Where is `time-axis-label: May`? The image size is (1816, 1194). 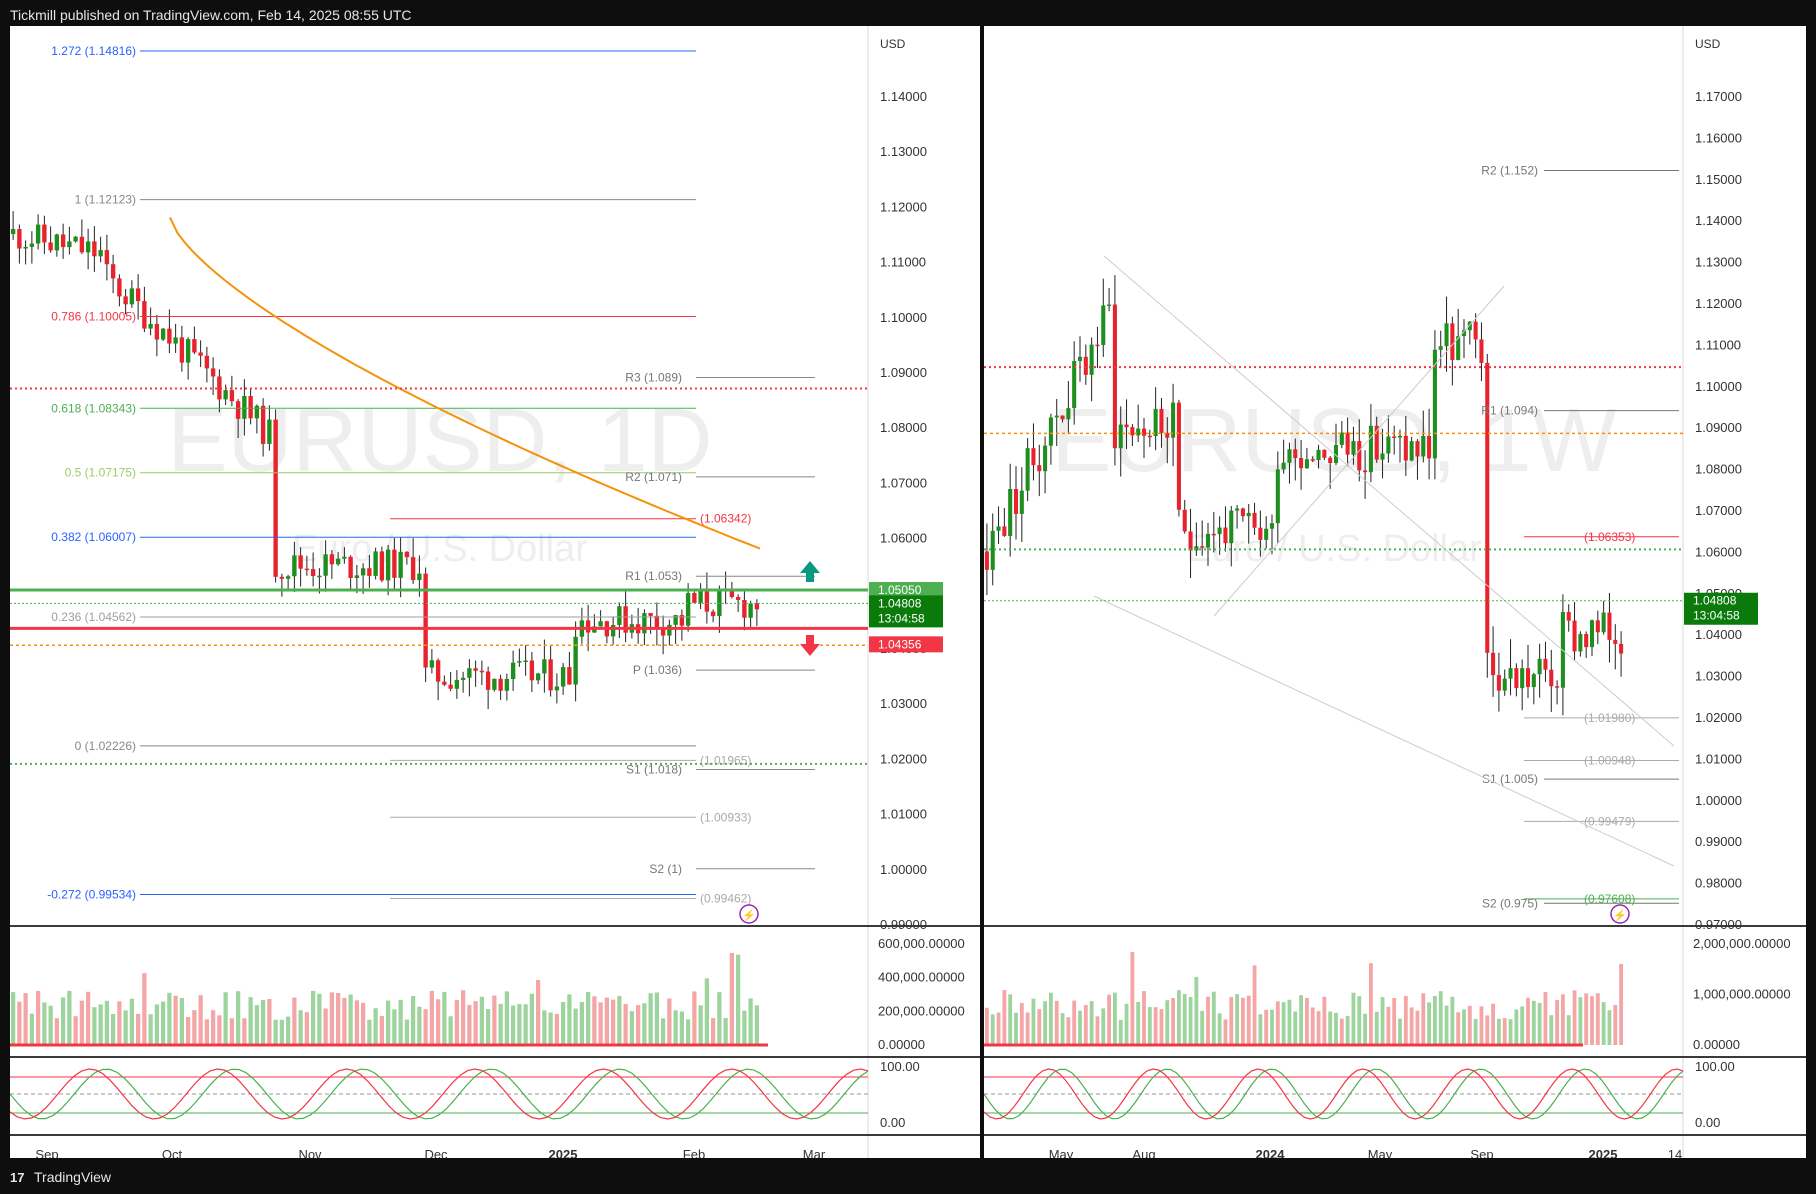 time-axis-label: May is located at coordinates (1061, 1152).